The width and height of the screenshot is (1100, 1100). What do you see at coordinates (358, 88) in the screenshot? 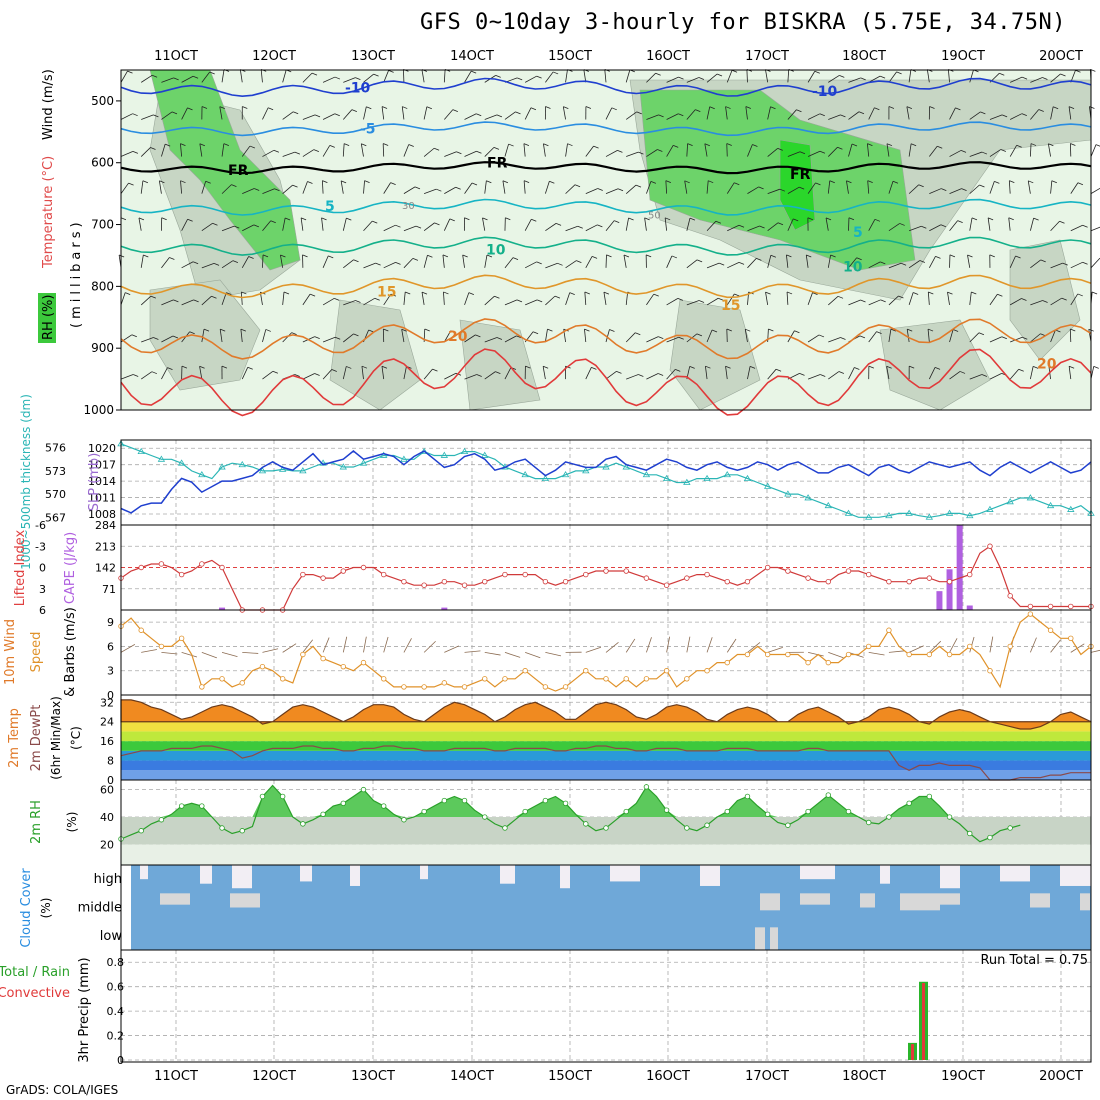
I see `contour-label: -10` at bounding box center [358, 88].